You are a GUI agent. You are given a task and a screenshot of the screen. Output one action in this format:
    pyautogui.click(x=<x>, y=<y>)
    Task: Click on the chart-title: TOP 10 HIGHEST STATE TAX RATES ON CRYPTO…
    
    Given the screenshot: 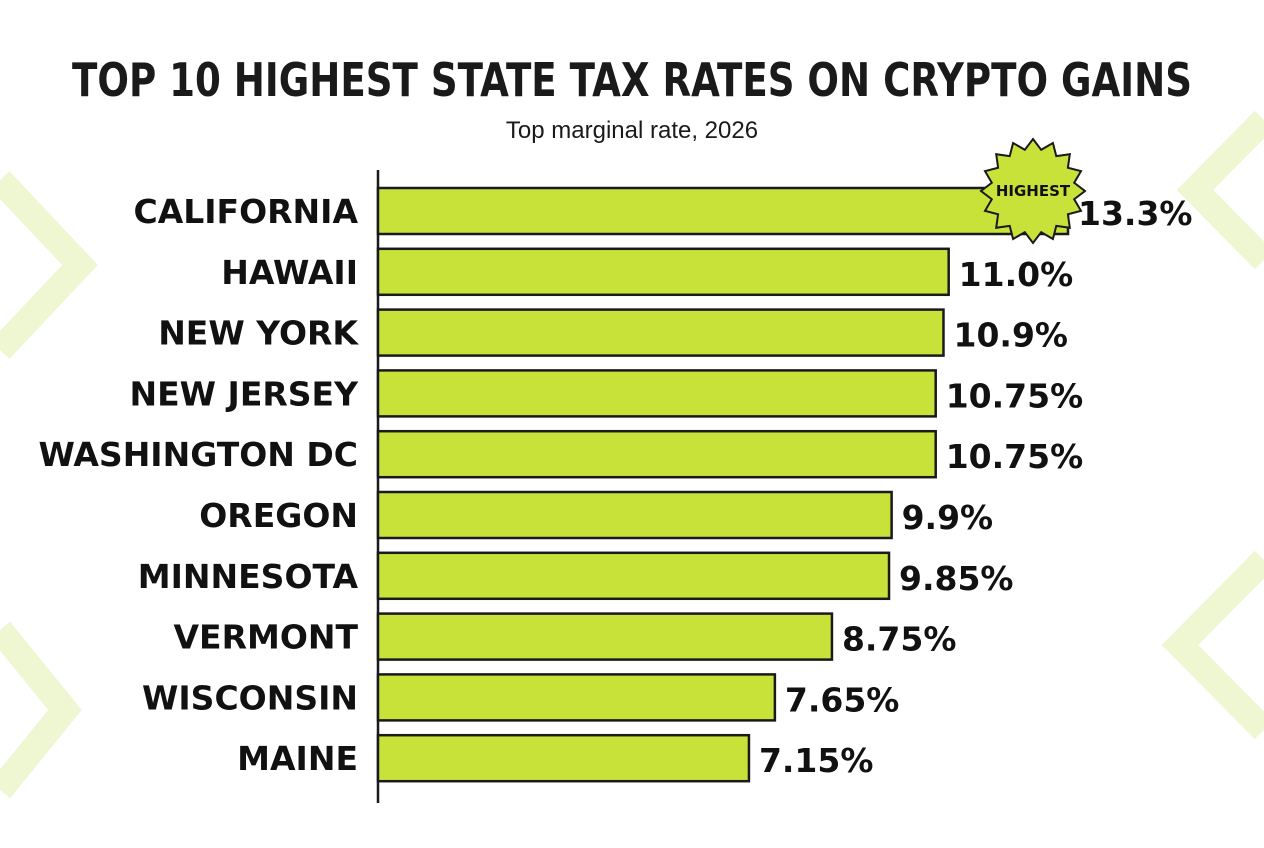 What is the action you would take?
    pyautogui.click(x=632, y=80)
    